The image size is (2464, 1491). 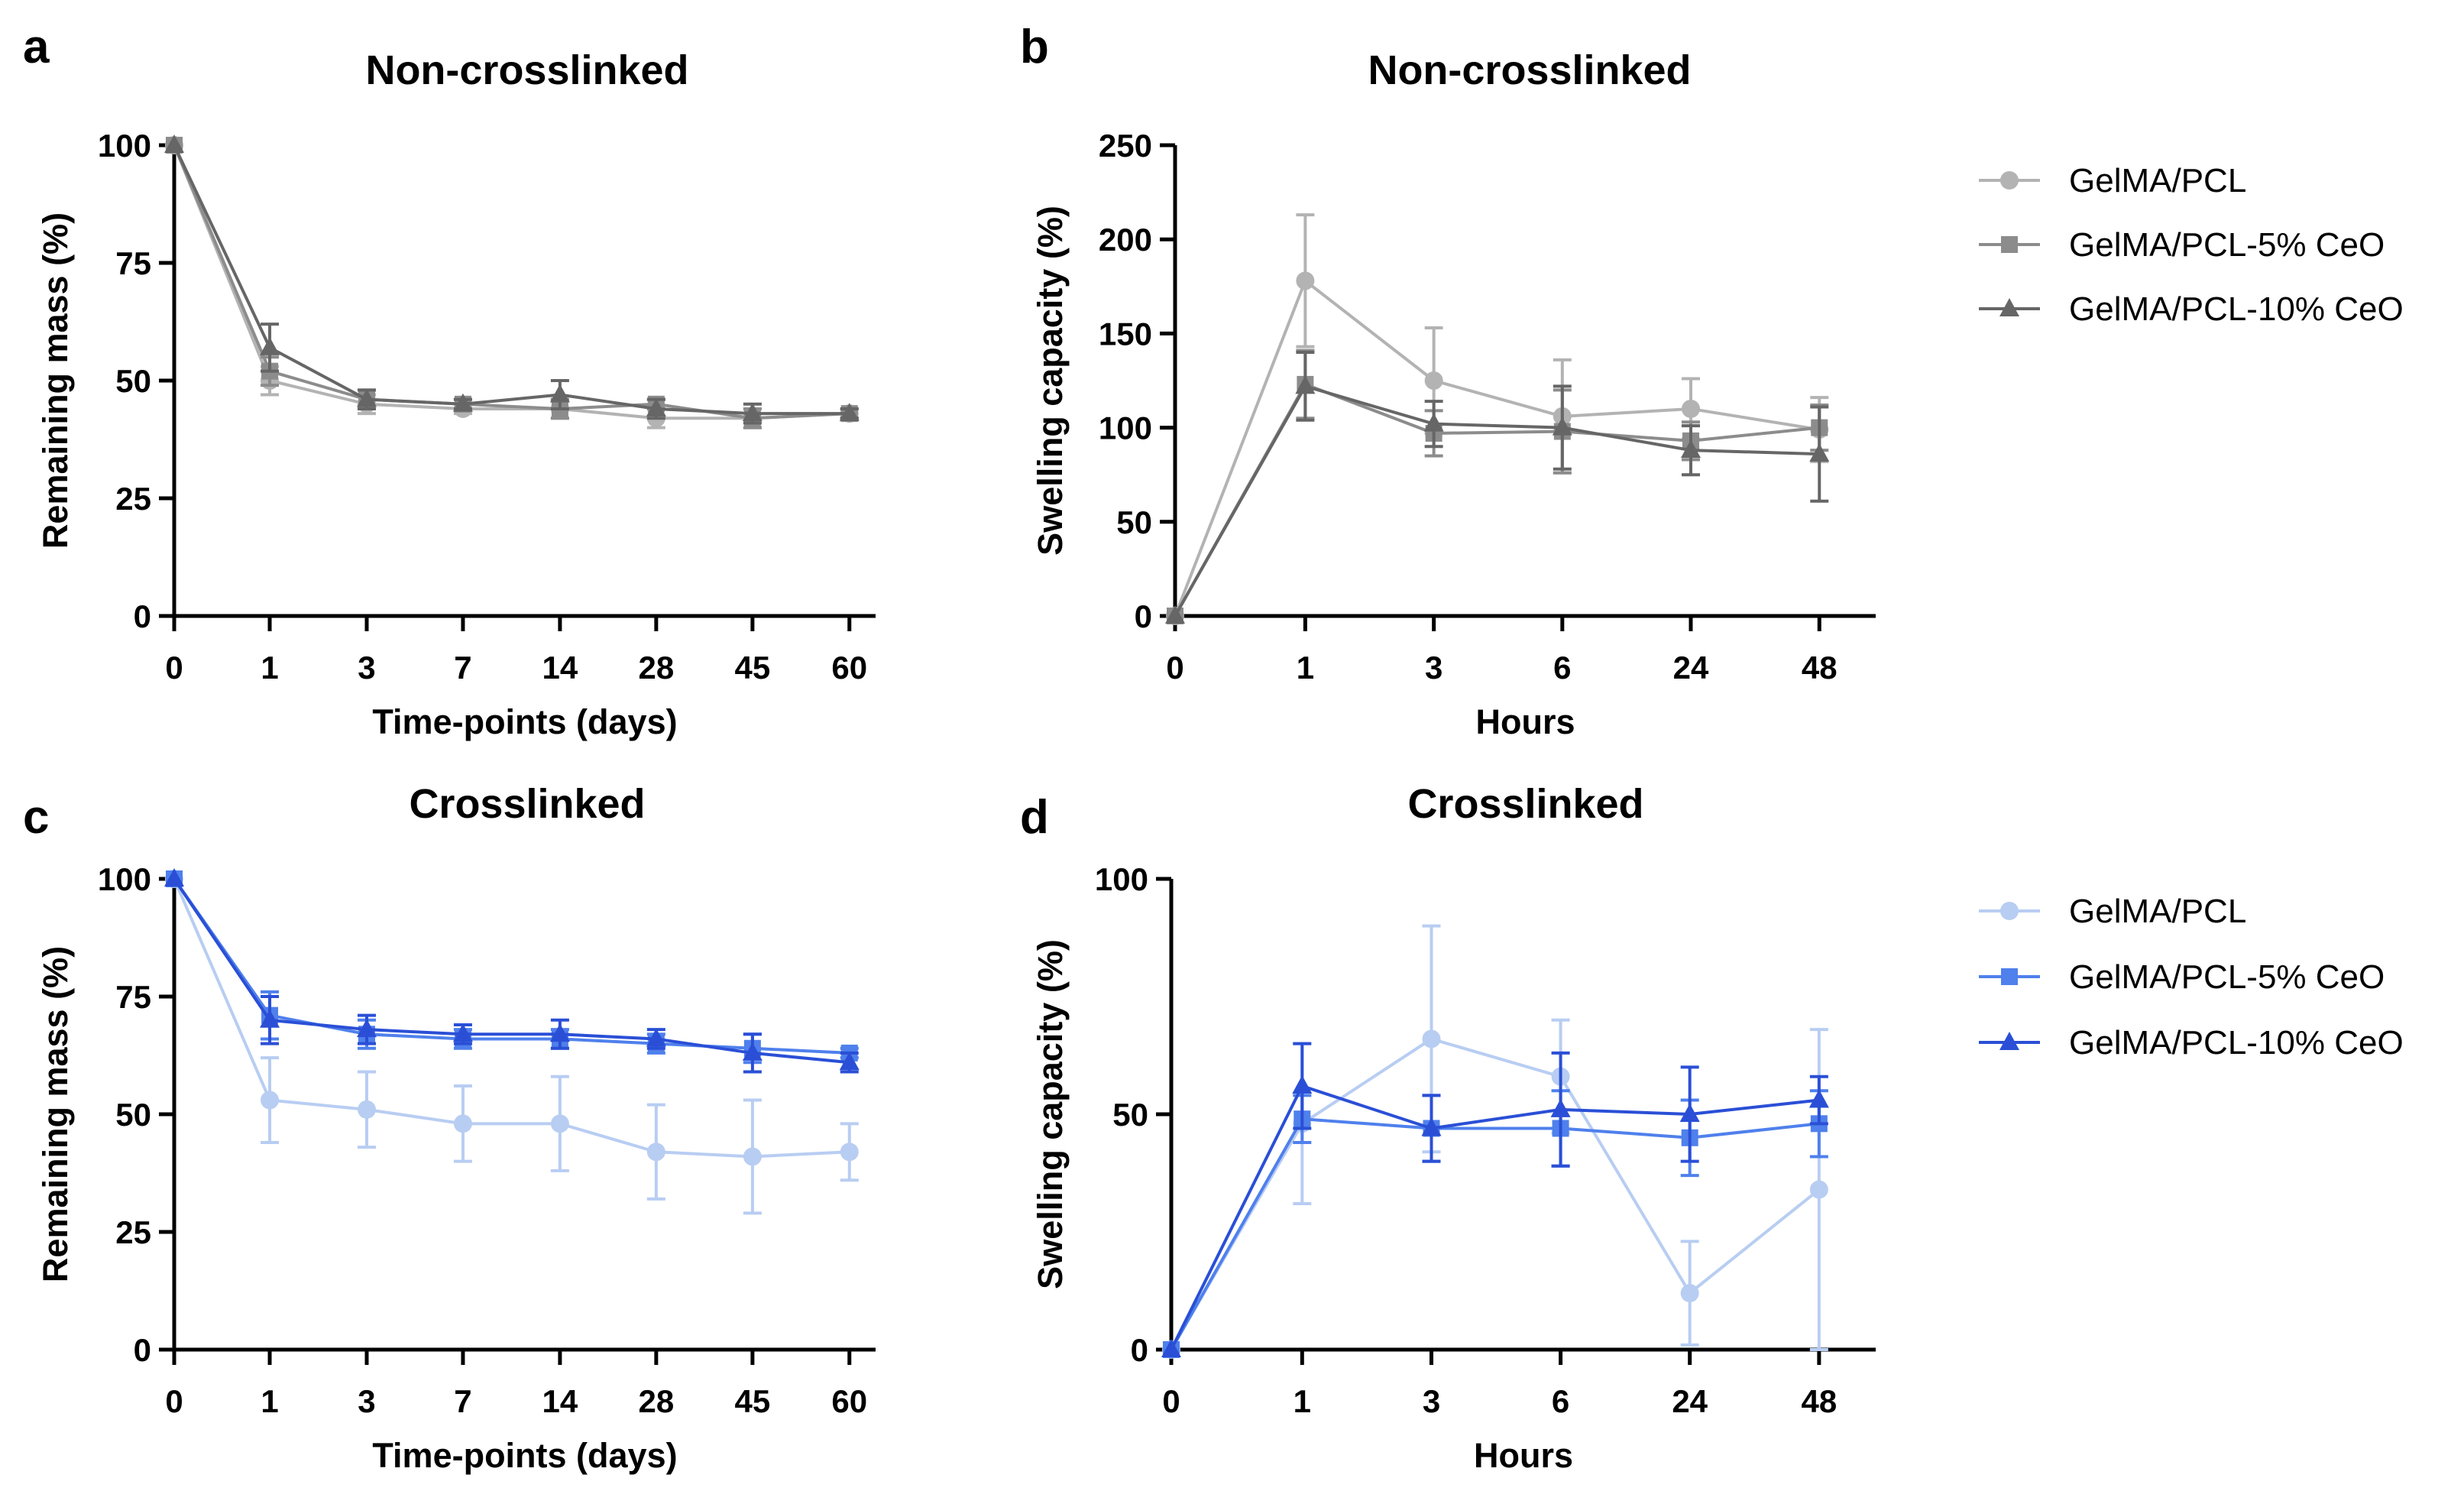 What do you see at coordinates (560, 668) in the screenshot?
I see `x-tick-label: 14` at bounding box center [560, 668].